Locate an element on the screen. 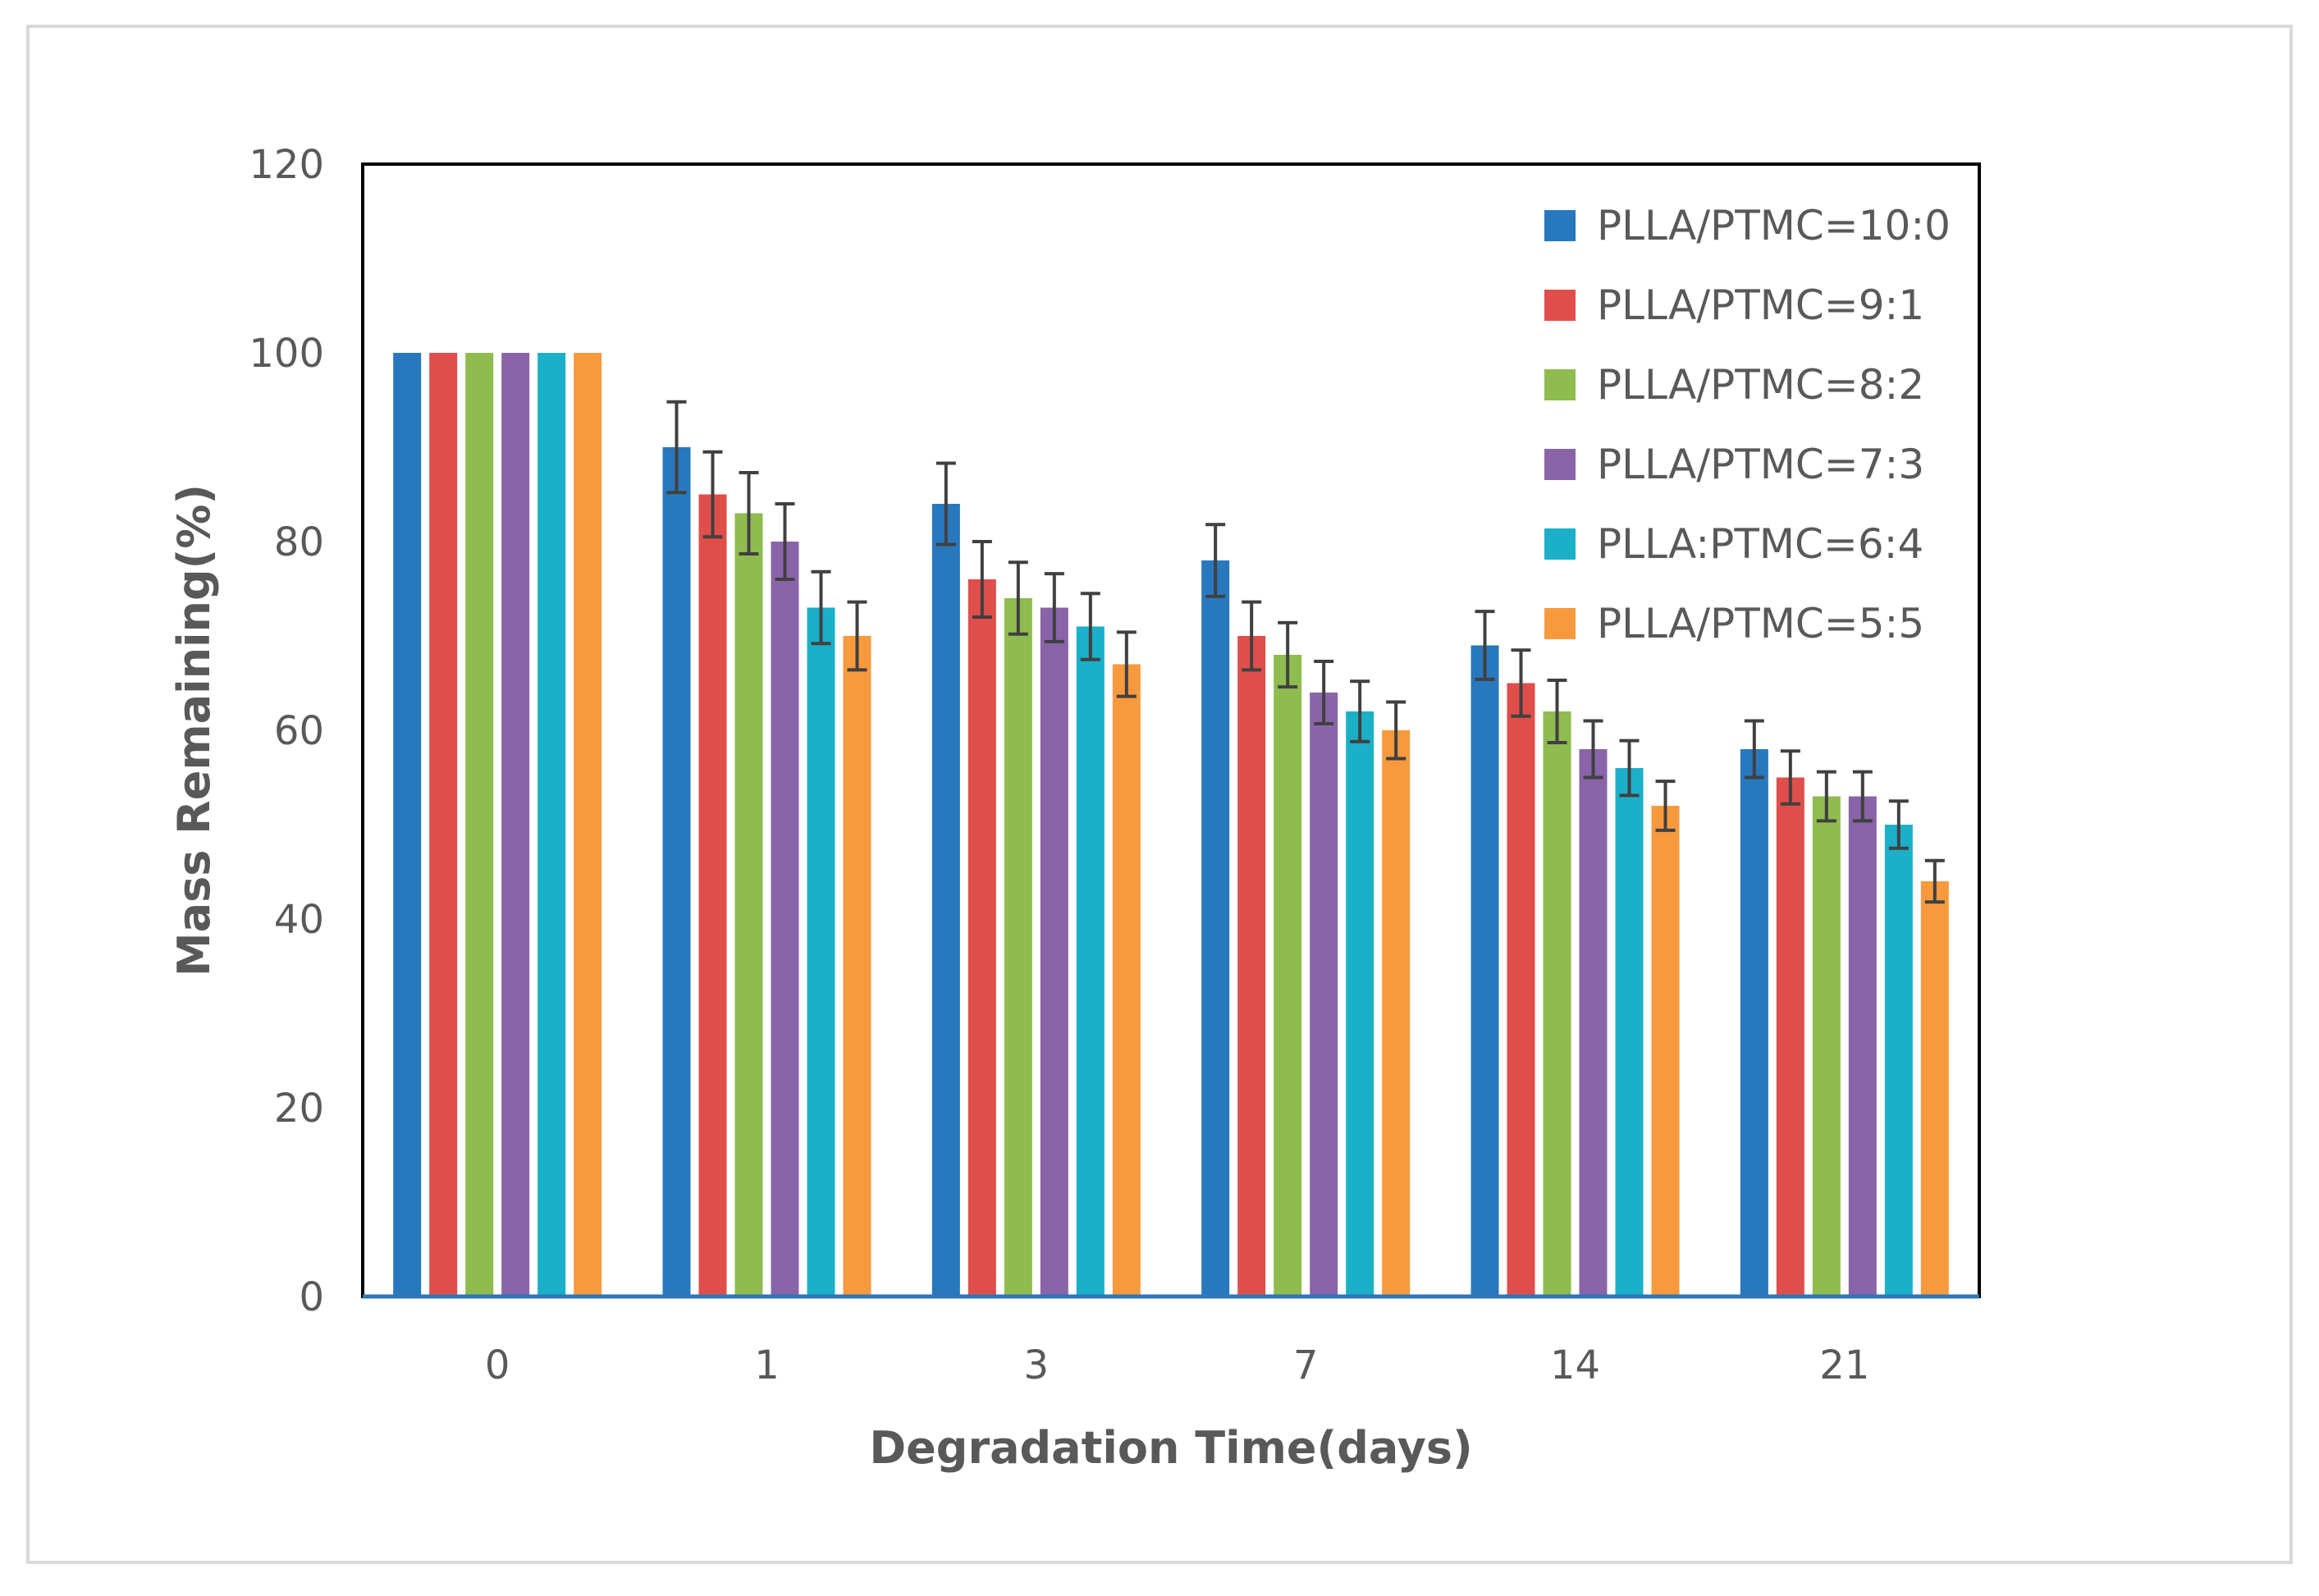 The height and width of the screenshot is (1596, 2319). legend-label: PLLA/PTMC=5:5 is located at coordinates (1761, 623).